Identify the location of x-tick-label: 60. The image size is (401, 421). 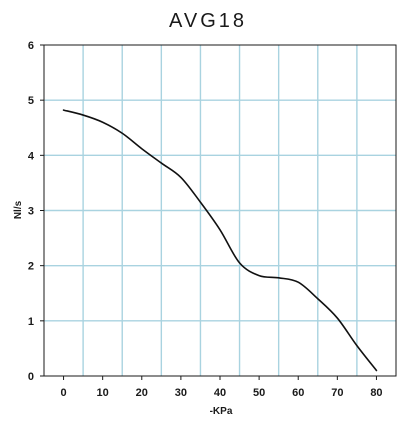
(298, 393).